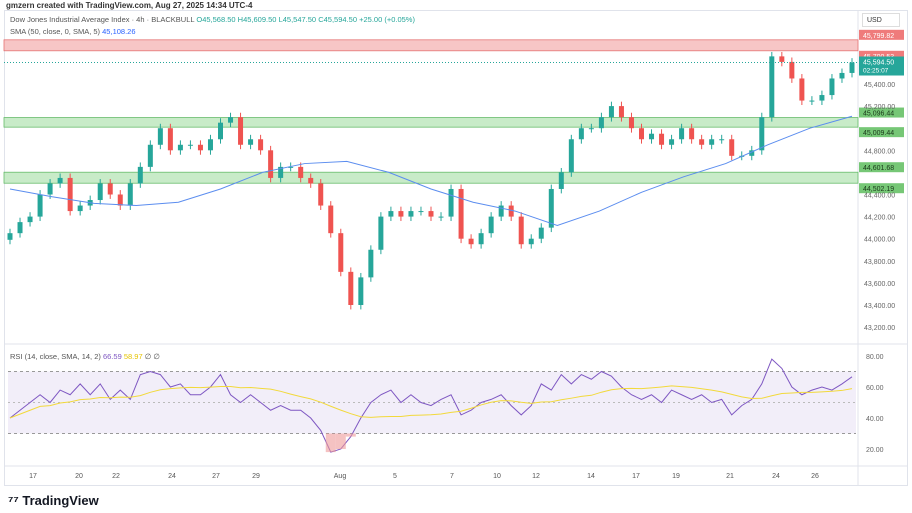 The height and width of the screenshot is (513, 912). What do you see at coordinates (878, 36) in the screenshot?
I see `zone-price-label: 45,799.82` at bounding box center [878, 36].